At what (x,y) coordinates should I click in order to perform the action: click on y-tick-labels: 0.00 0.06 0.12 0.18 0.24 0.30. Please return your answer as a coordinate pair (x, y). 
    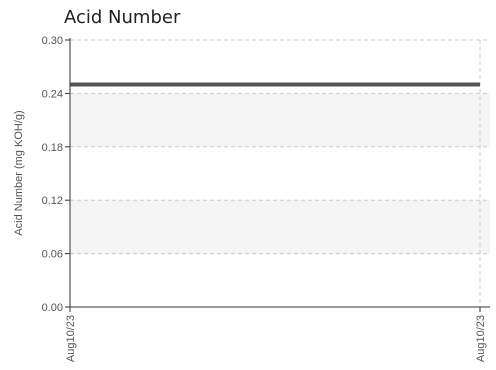
    Looking at the image, I should click on (52, 174).